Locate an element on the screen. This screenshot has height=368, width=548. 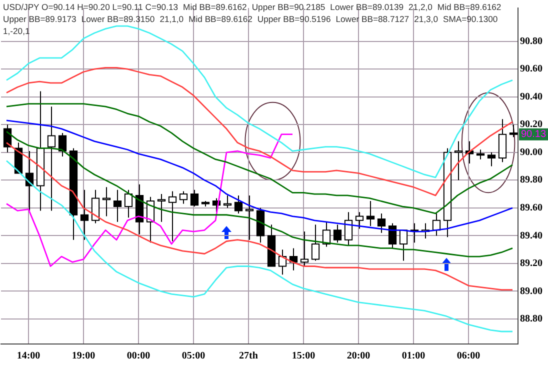
x-tick-label: 27th is located at coordinates (248, 356).